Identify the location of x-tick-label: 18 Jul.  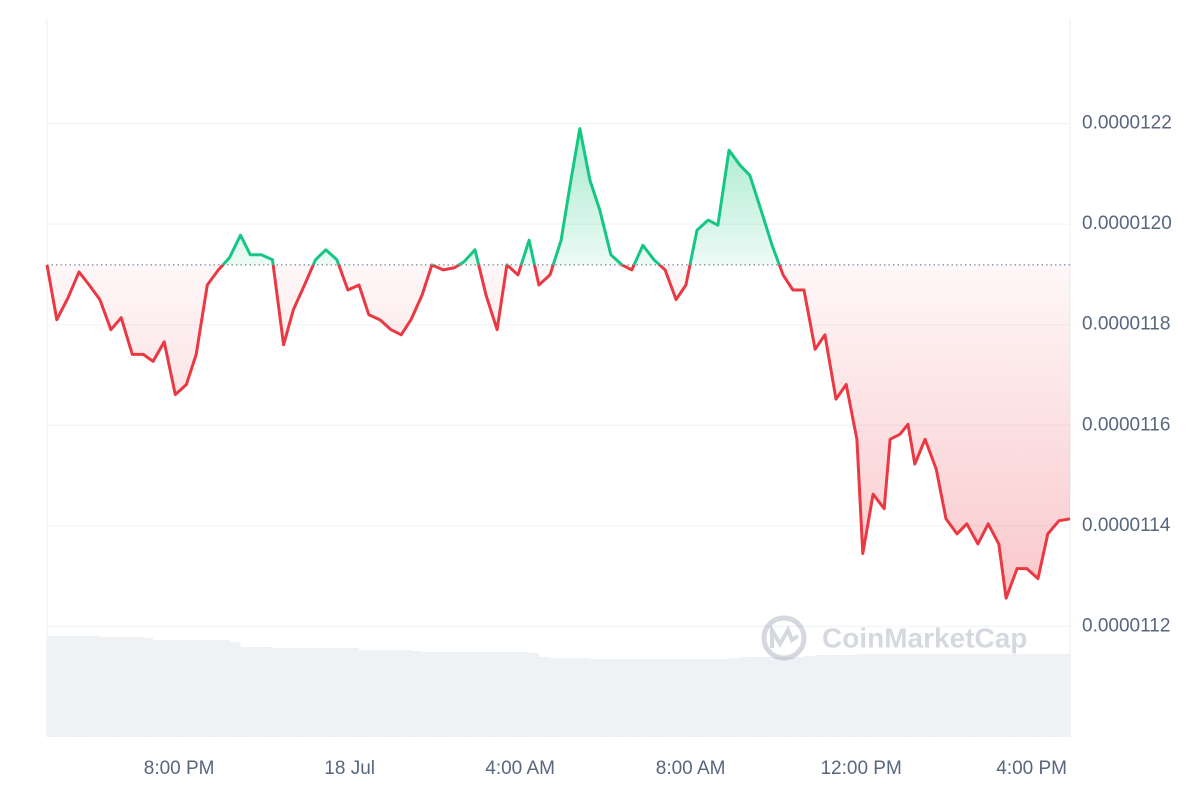
(349, 768).